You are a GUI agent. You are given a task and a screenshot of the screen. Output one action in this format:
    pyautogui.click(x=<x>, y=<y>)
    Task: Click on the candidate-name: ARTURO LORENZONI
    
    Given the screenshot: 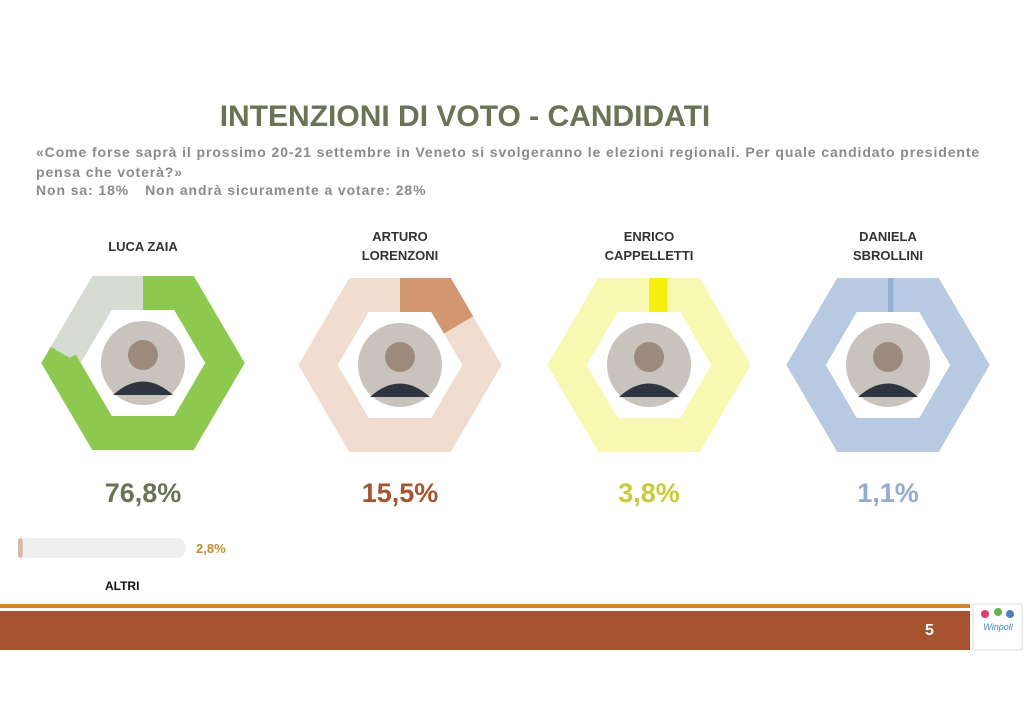 What is the action you would take?
    pyautogui.click(x=400, y=246)
    